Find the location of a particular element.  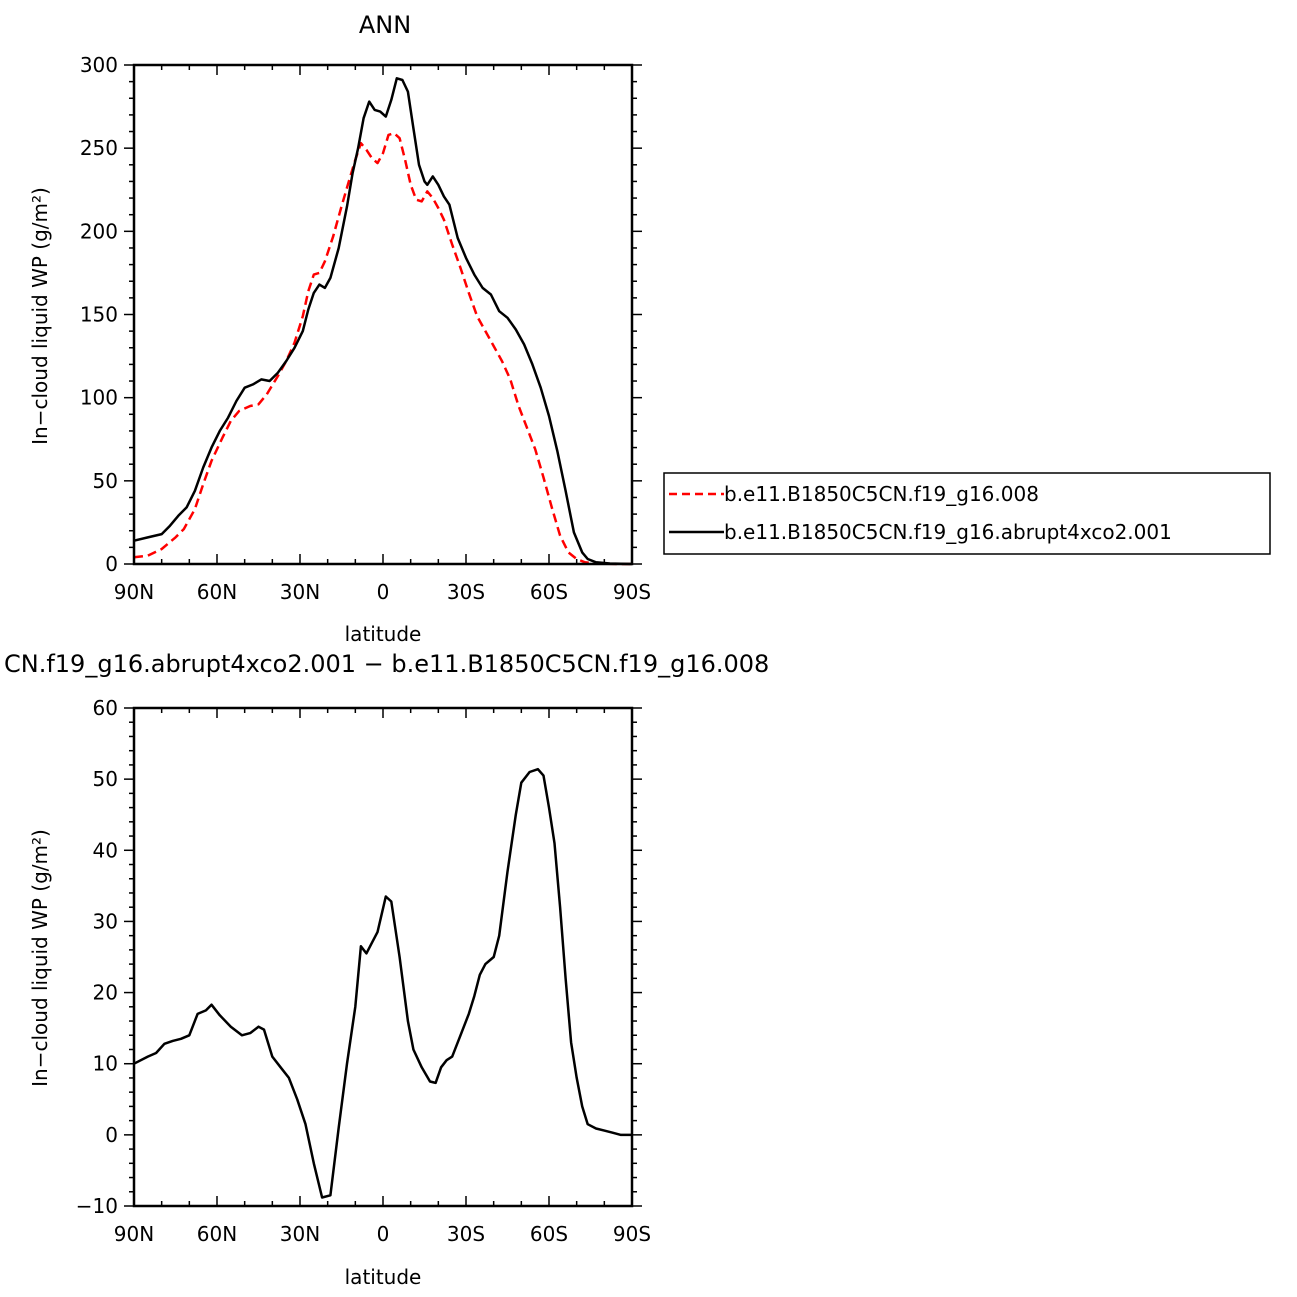

legend-label-control: b.e11.B1850C5CN.f19_g16.008 is located at coordinates (881, 494).